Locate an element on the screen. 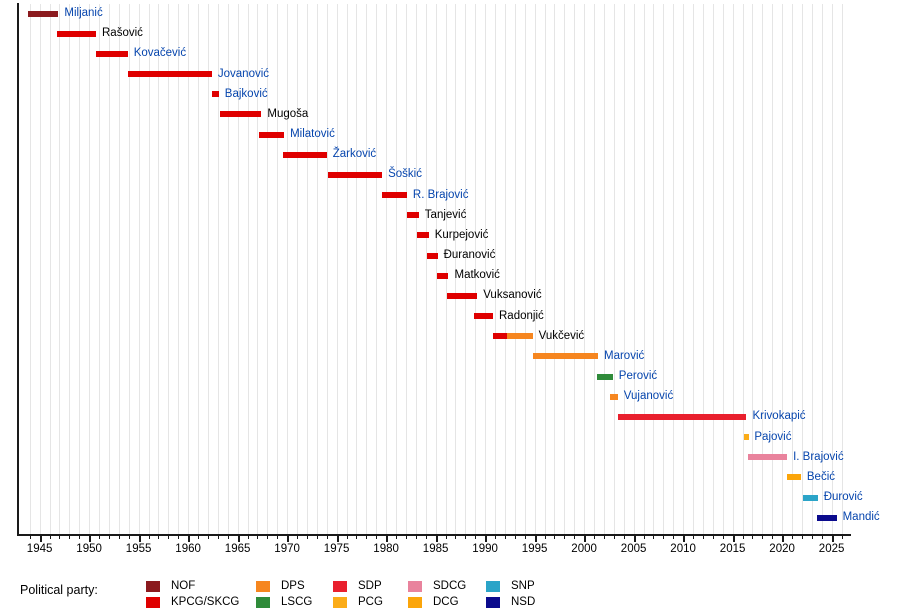  axis-tick-label: 1960 is located at coordinates (188, 549).